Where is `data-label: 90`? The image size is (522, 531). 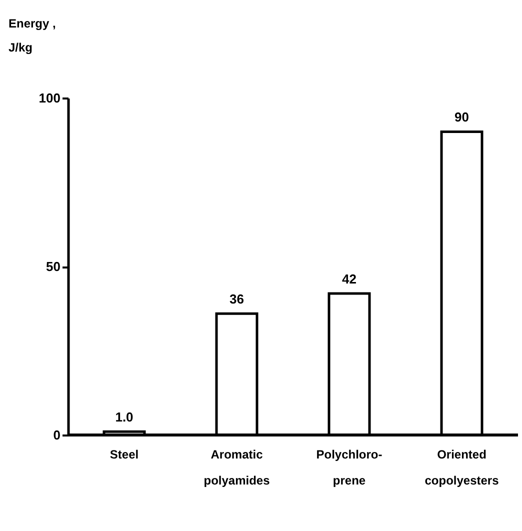 data-label: 90 is located at coordinates (461, 117).